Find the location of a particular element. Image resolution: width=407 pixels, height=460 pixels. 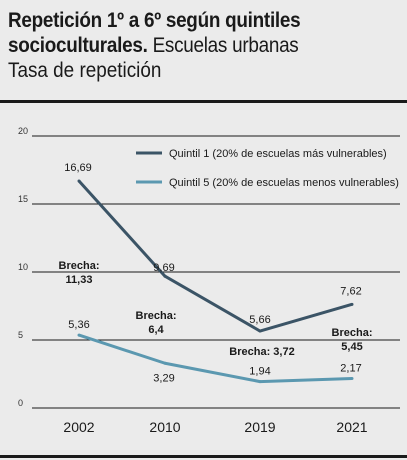

data-label-q1-2010: 9,69 is located at coordinates (163, 268).